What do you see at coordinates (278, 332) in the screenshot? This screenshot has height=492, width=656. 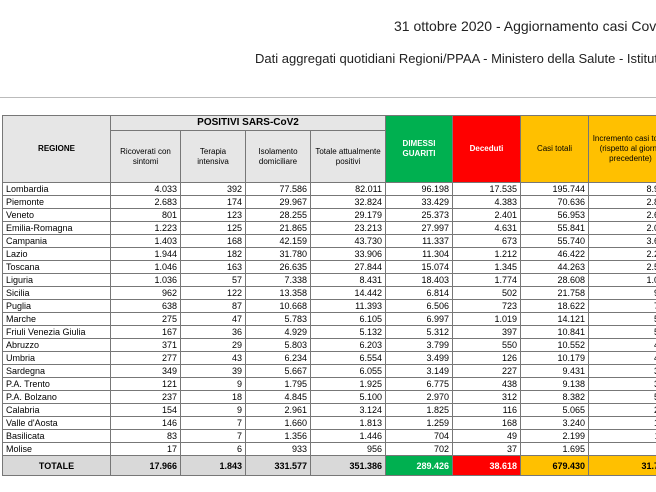 I see `cell: 4.929` at bounding box center [278, 332].